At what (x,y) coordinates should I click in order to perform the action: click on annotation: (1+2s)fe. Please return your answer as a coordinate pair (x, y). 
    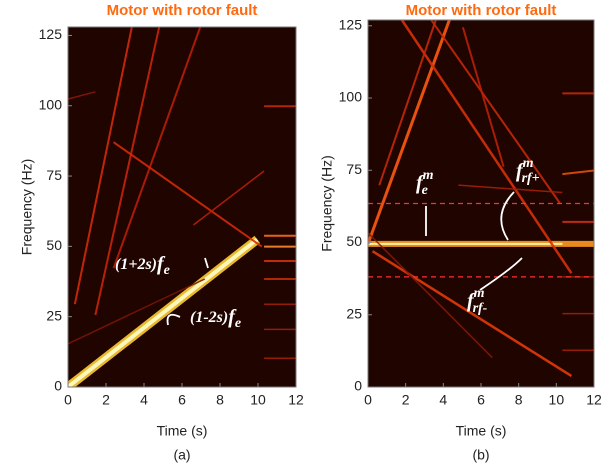
    Looking at the image, I should click on (142, 266).